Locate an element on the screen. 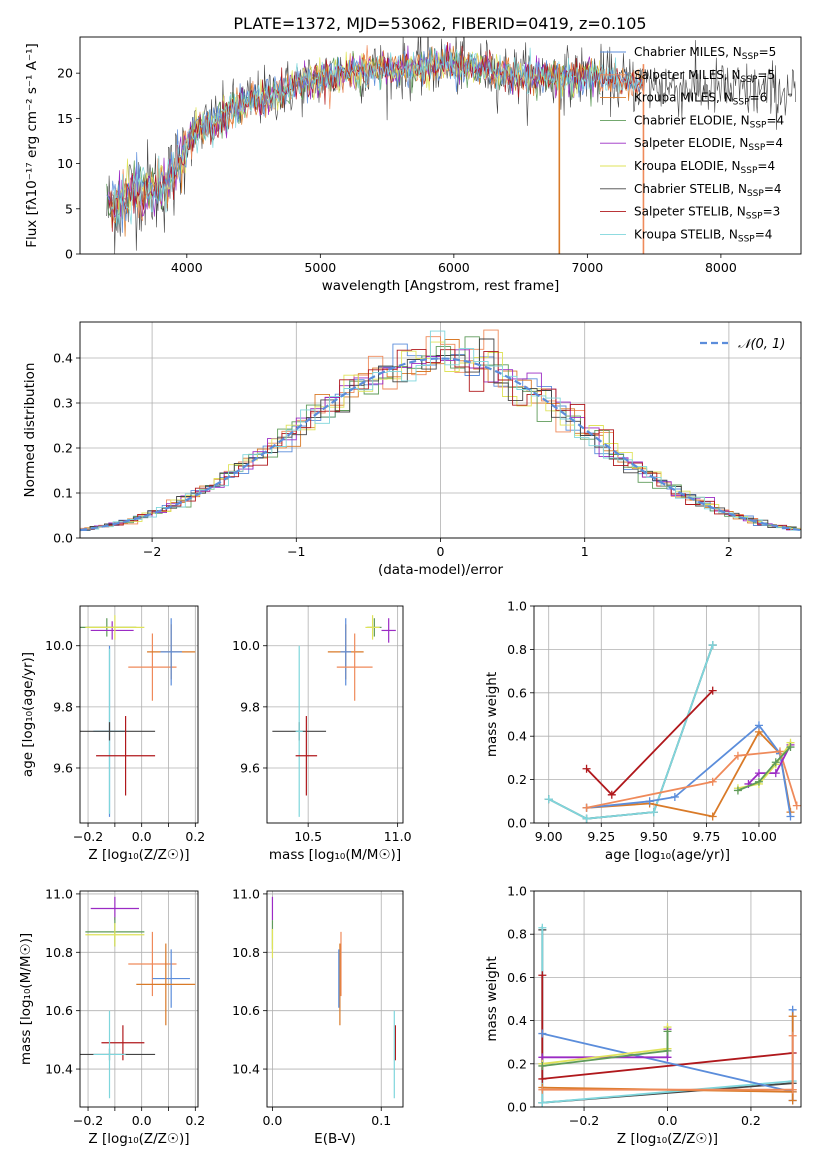 Image resolution: width=819 pixels, height=1170 pixels. x-tick-label: 0.2 is located at coordinates (751, 1120).